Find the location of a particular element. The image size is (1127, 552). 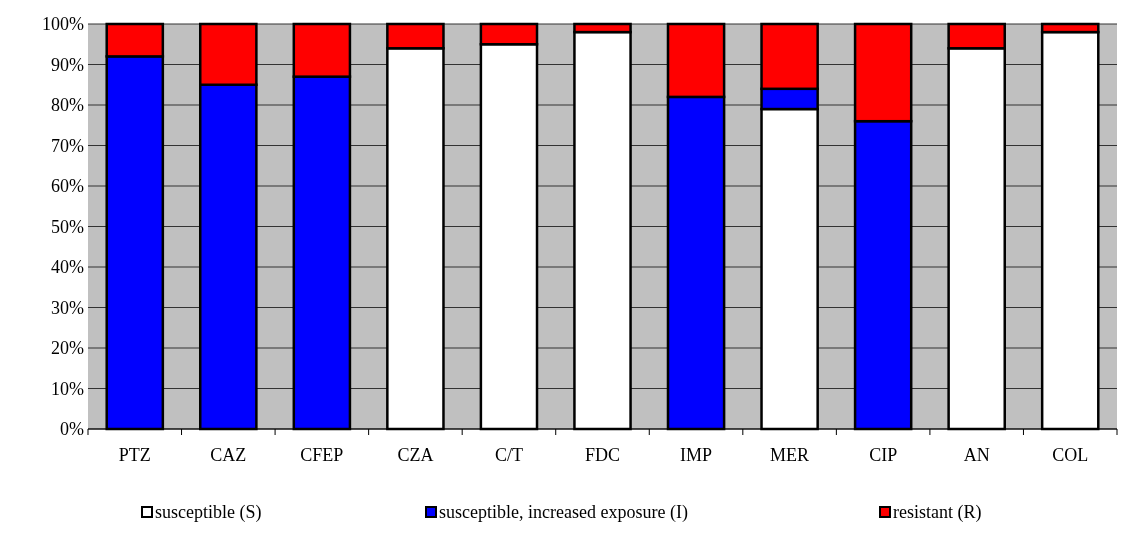

x-tick-label: CAZ is located at coordinates (228, 455).